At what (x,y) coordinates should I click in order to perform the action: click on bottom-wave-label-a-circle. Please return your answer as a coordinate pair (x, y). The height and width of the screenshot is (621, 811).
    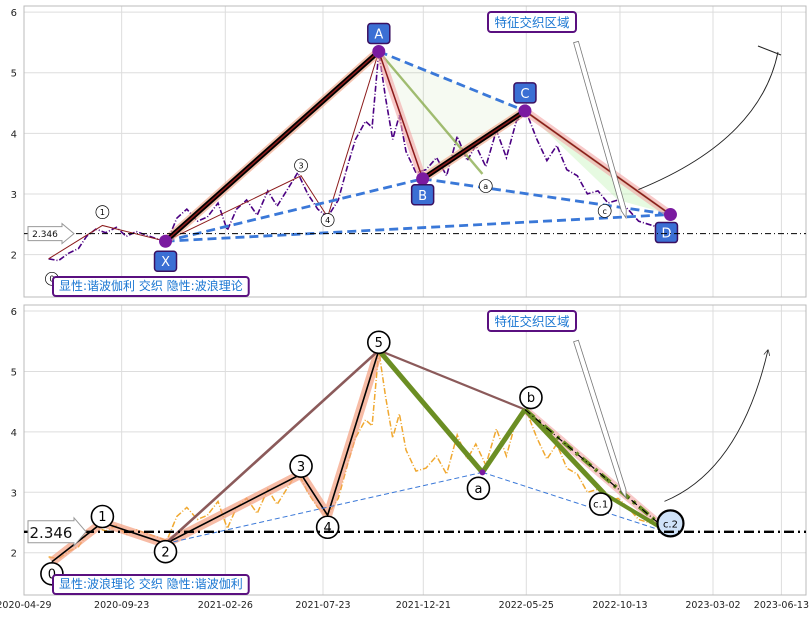
    Looking at the image, I should click on (478, 488).